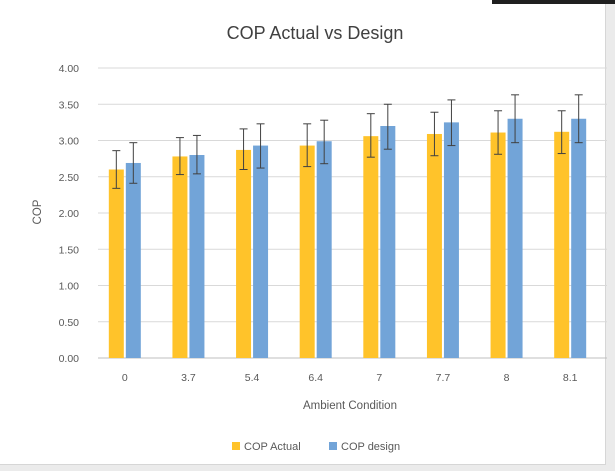 Image resolution: width=615 pixels, height=471 pixels. Describe the element at coordinates (316, 447) in the screenshot. I see `legend: COP Actual COP design` at that location.